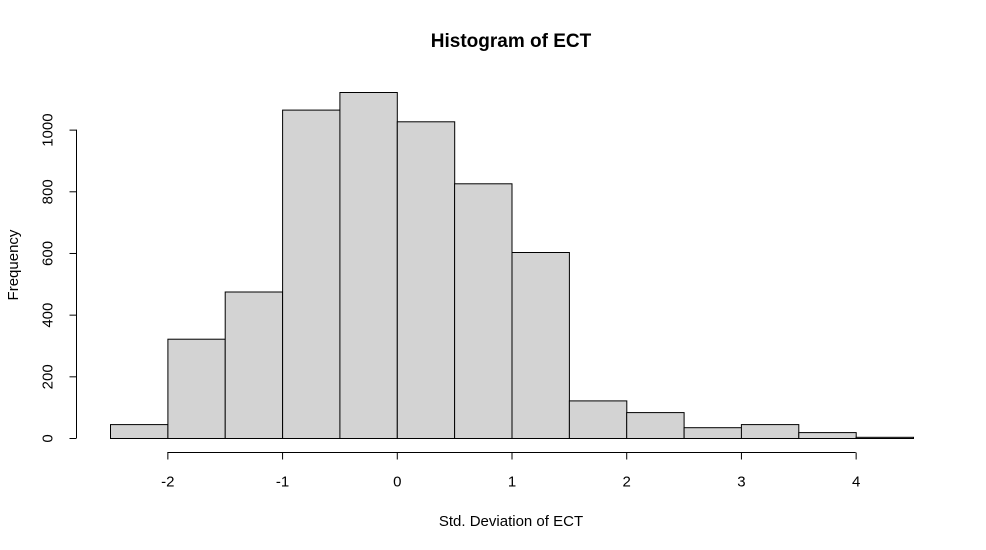 The width and height of the screenshot is (986, 550). What do you see at coordinates (397, 482) in the screenshot?
I see `x-tick-label: 0` at bounding box center [397, 482].